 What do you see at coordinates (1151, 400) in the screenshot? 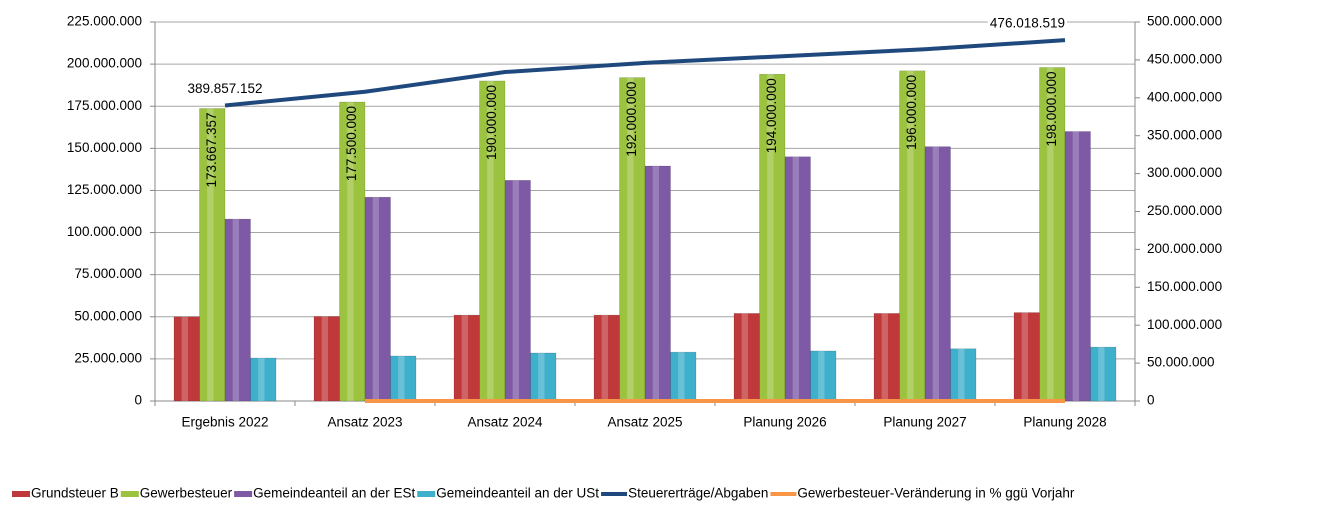
I see `y2-tick-label: 0` at bounding box center [1151, 400].